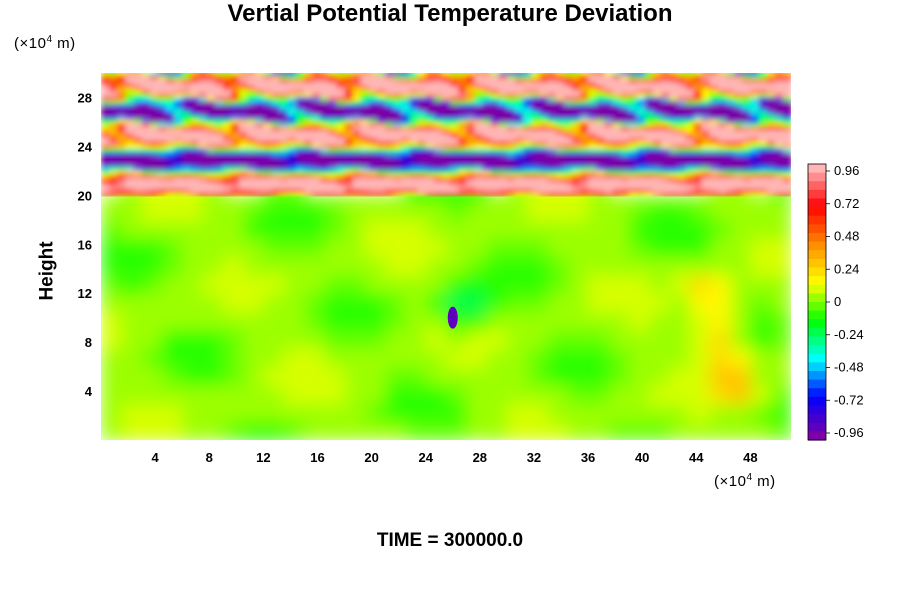 Image resolution: width=900 pixels, height=600 pixels. What do you see at coordinates (849, 432) in the screenshot?
I see `colorbar-label: -0.96` at bounding box center [849, 432].